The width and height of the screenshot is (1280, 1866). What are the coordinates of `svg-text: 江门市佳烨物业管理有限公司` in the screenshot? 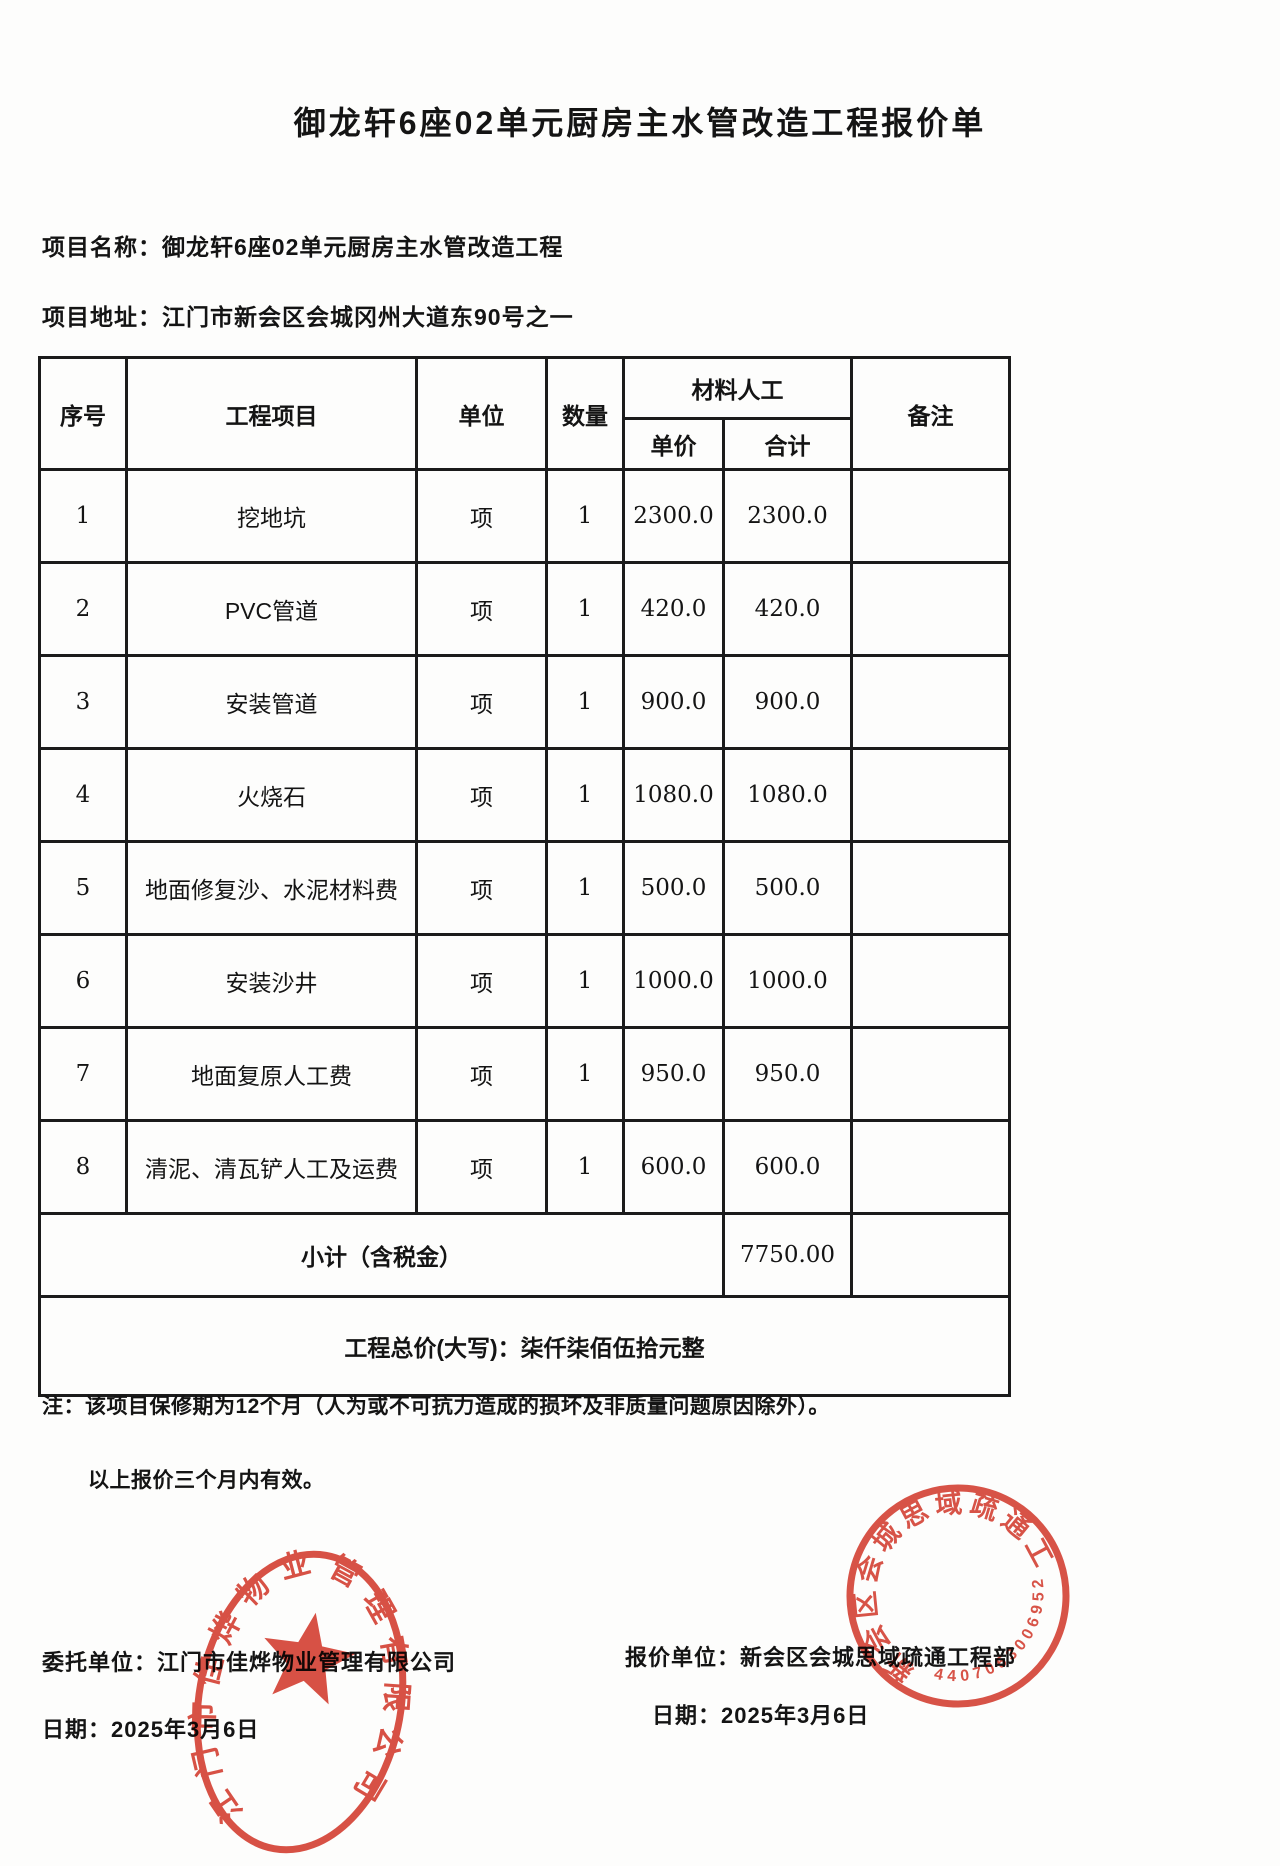 It's located at (302, 1698).